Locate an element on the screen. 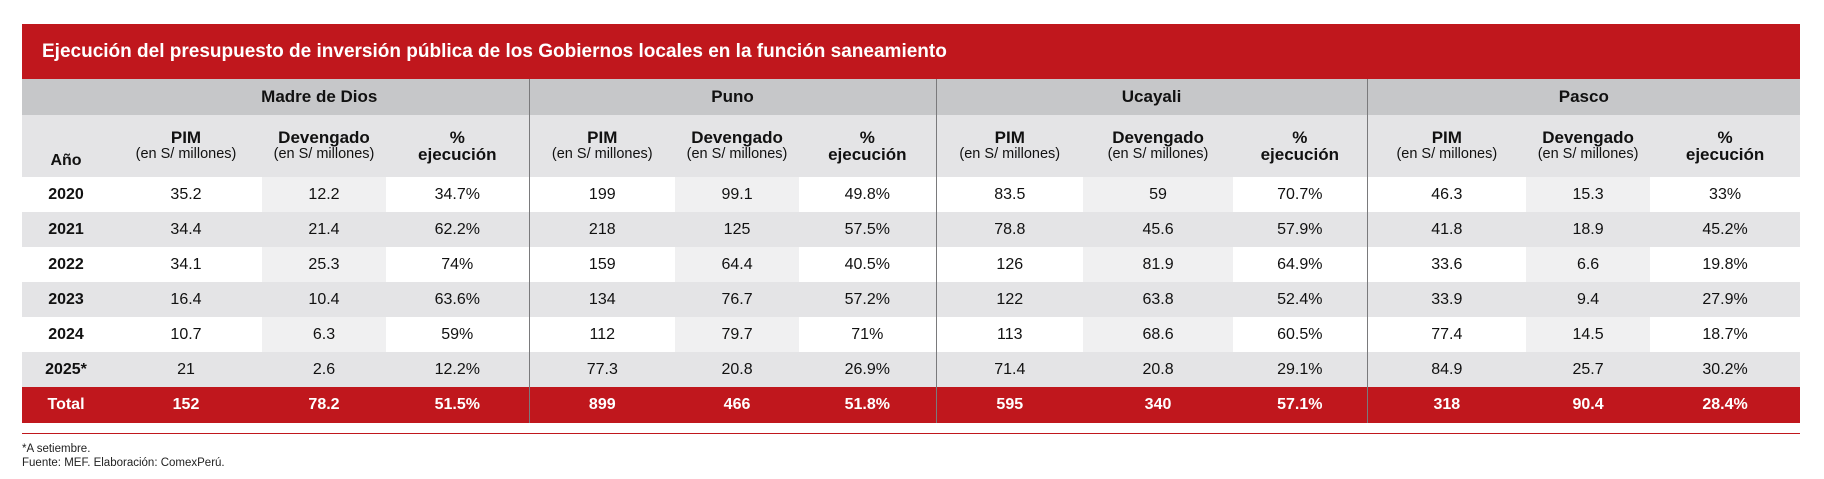 Image resolution: width=1824 pixels, height=479 pixels. devengado-header-label: Devengado is located at coordinates (324, 137).